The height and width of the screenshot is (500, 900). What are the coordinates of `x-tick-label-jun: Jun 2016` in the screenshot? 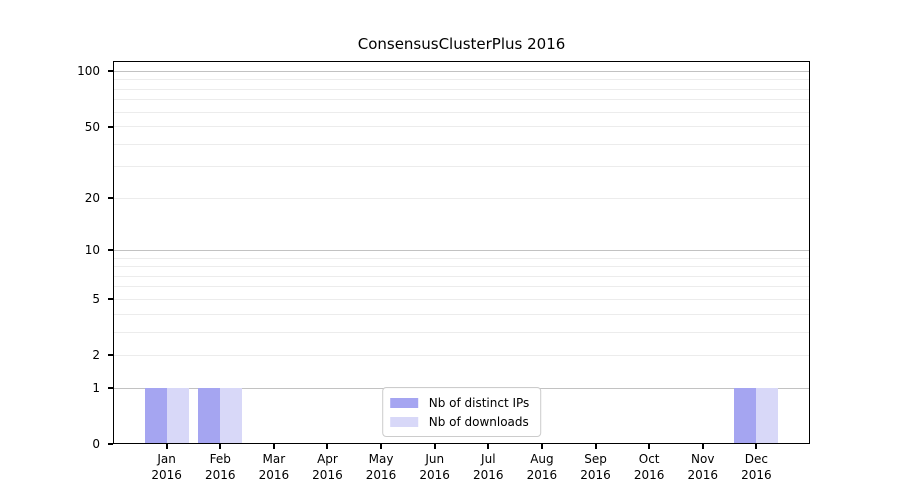 It's located at (434, 467).